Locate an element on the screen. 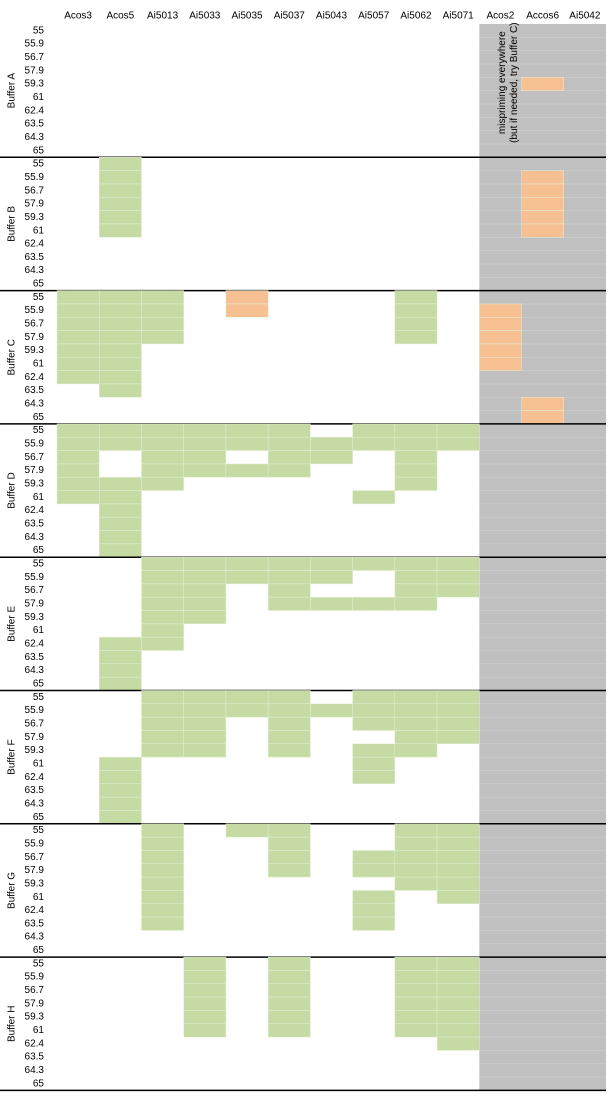 This screenshot has width=612, height=1096. buffer-label: Buffer G is located at coordinates (12, 890).